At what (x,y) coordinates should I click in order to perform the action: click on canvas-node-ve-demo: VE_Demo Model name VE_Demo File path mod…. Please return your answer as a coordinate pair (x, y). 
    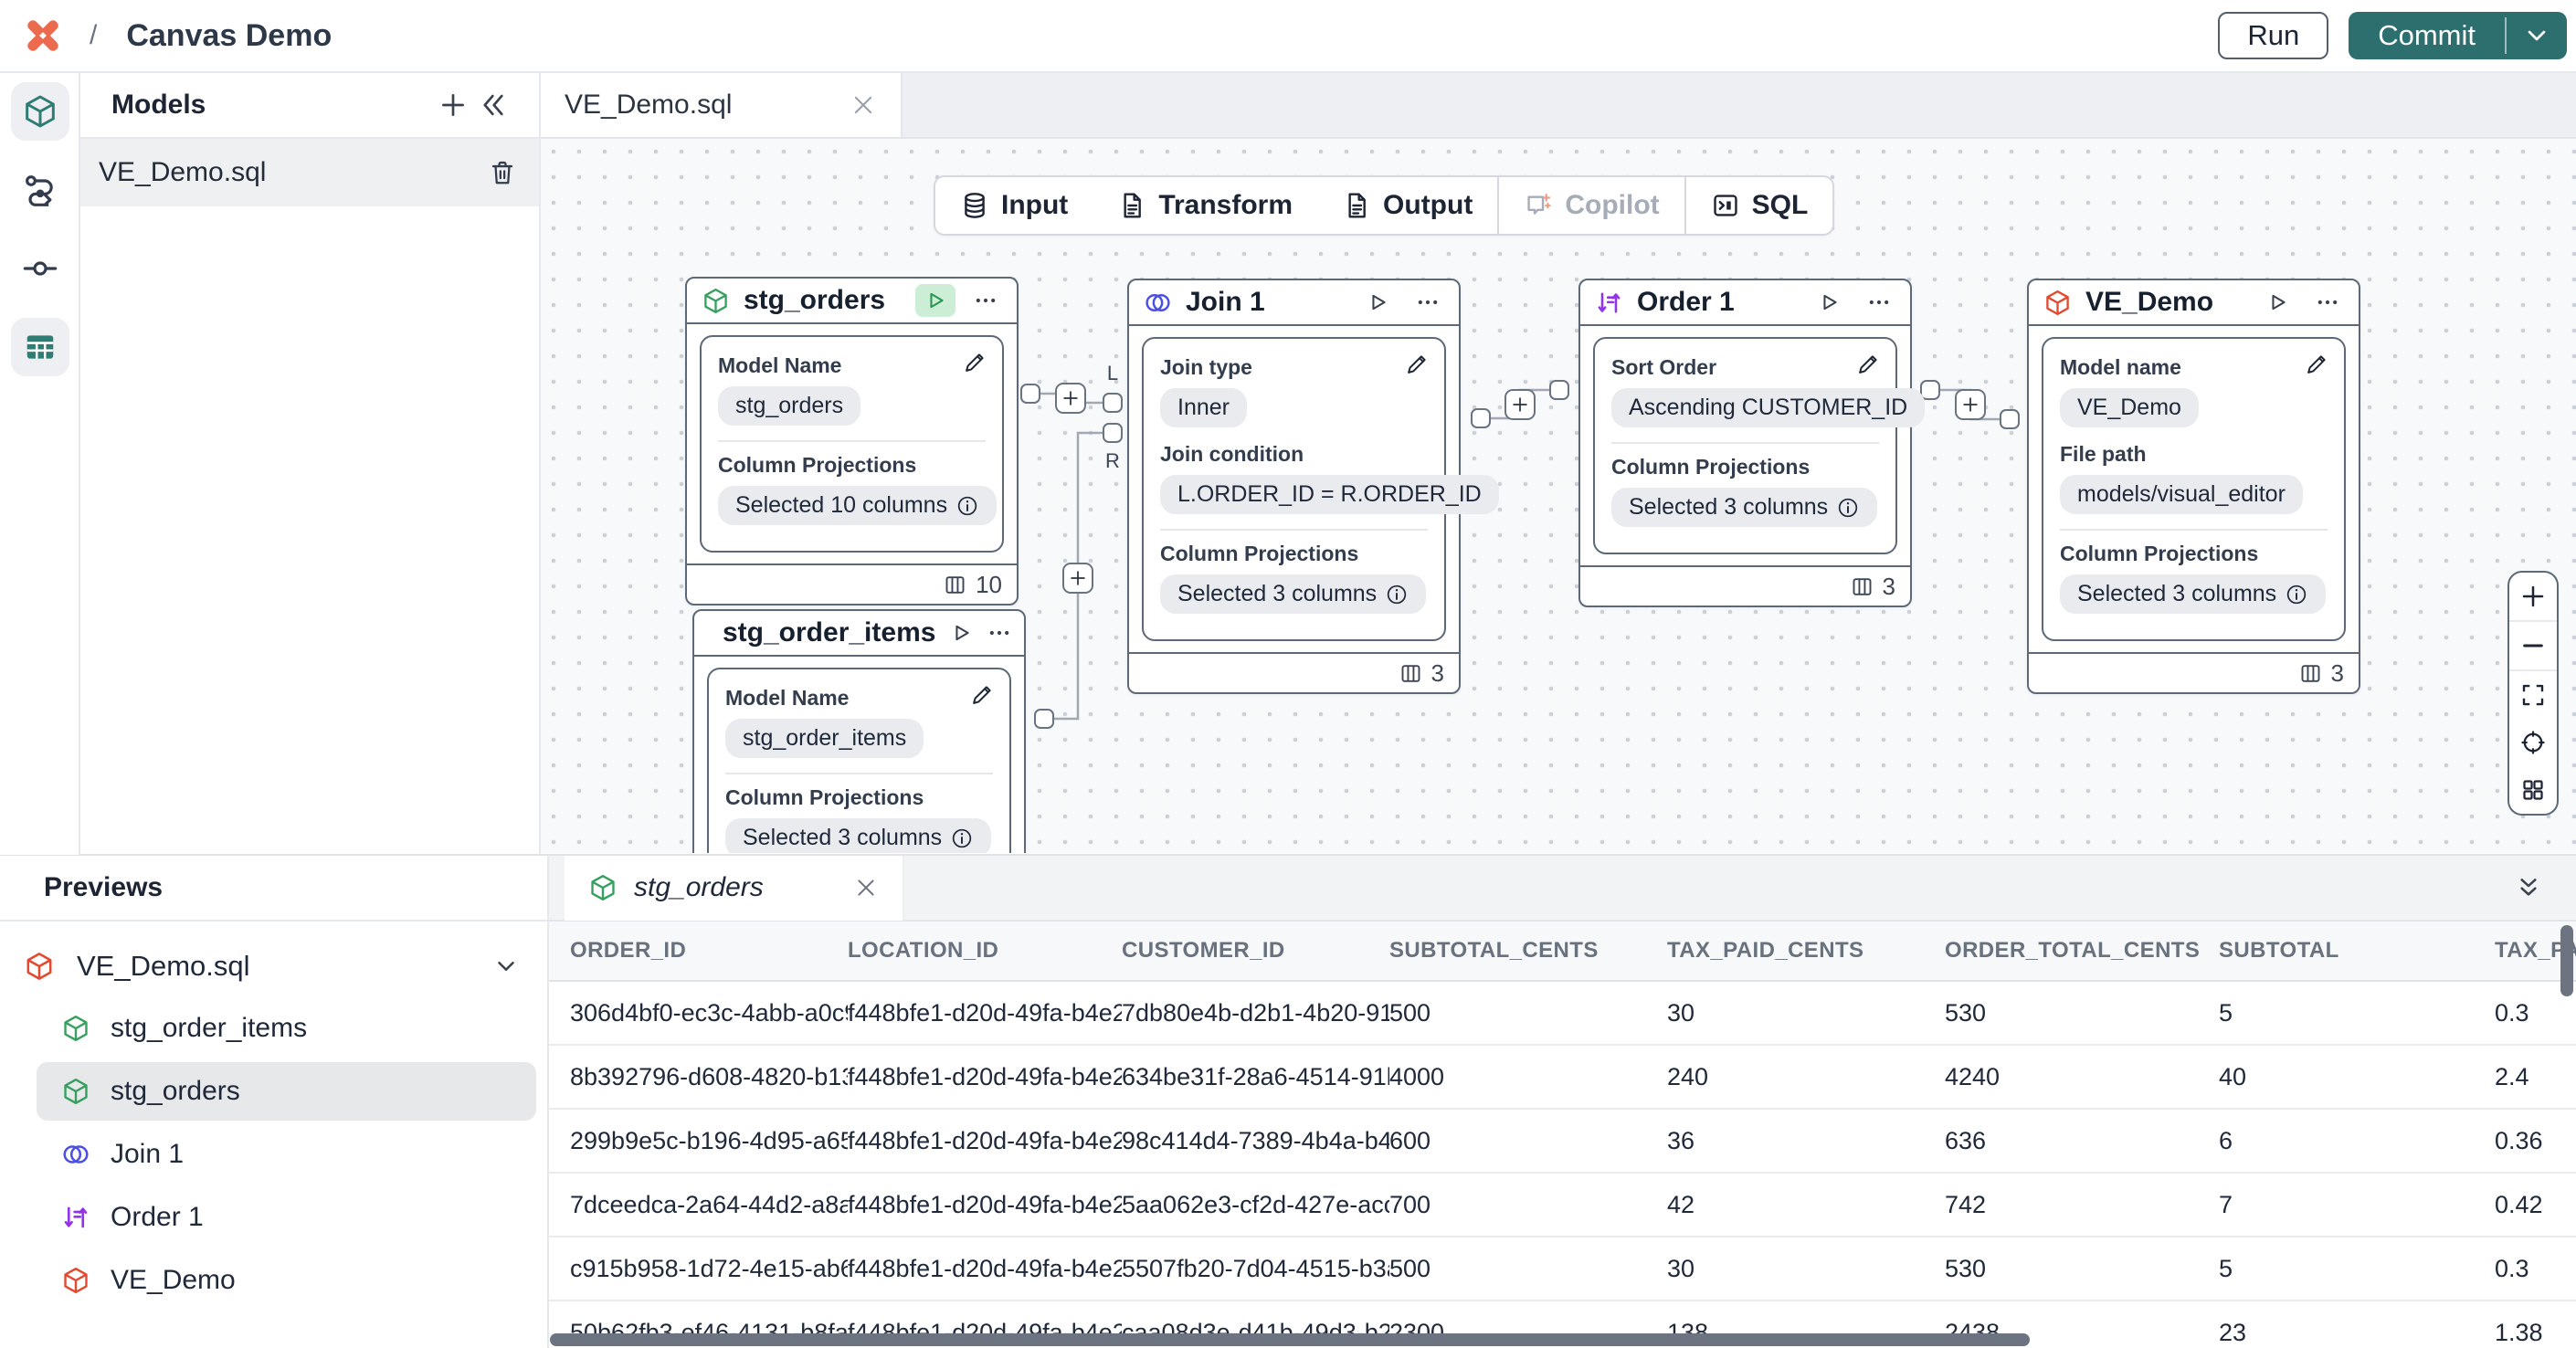
    Looking at the image, I should click on (2193, 486).